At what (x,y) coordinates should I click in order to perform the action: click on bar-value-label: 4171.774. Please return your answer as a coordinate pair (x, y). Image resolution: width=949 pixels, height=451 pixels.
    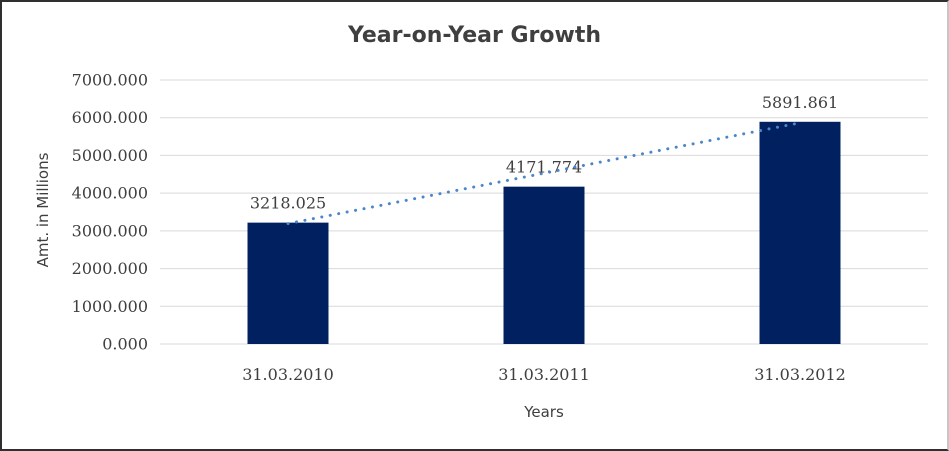
    Looking at the image, I should click on (544, 167).